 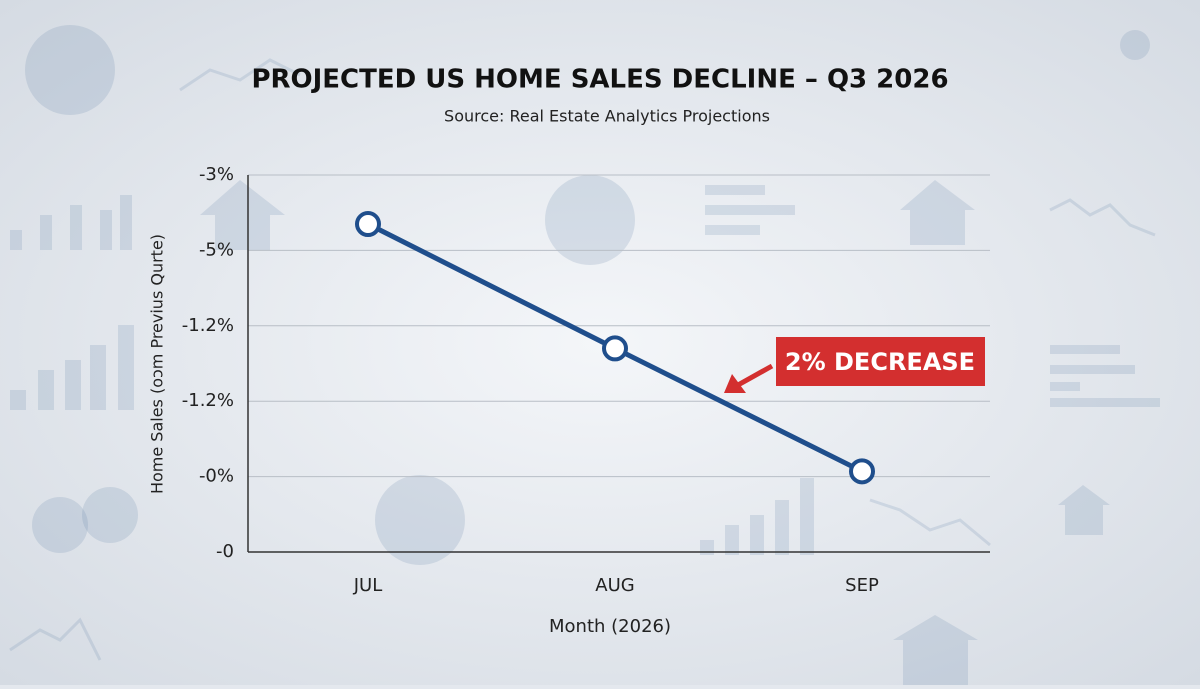 I want to click on annotation-box, so click(x=880, y=361).